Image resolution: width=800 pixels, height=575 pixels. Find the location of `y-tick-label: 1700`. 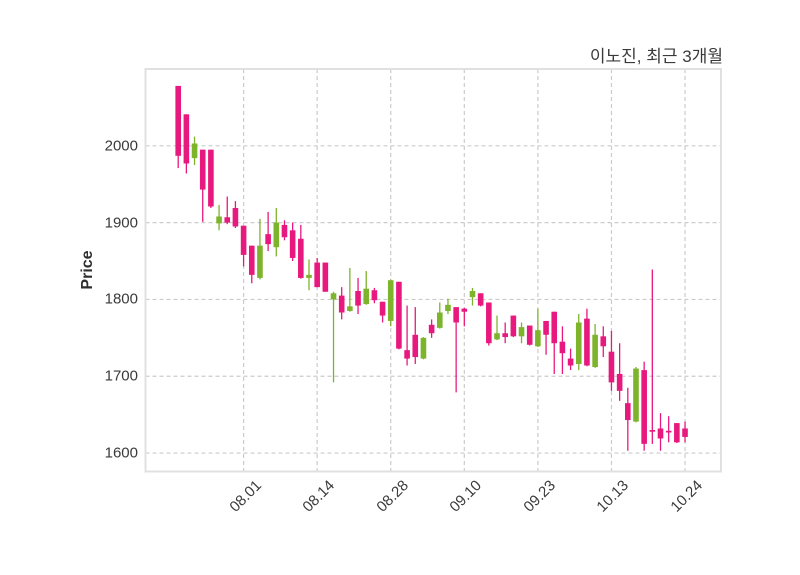

y-tick-label: 1700 is located at coordinates (121, 376).